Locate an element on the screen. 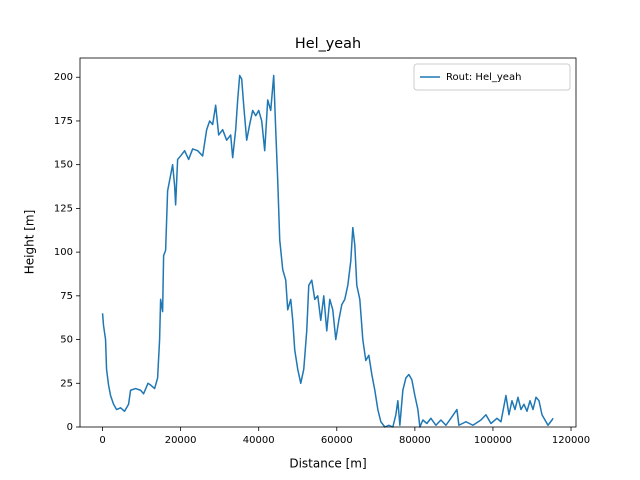 The height and width of the screenshot is (480, 640). legend-box is located at coordinates (492, 77).